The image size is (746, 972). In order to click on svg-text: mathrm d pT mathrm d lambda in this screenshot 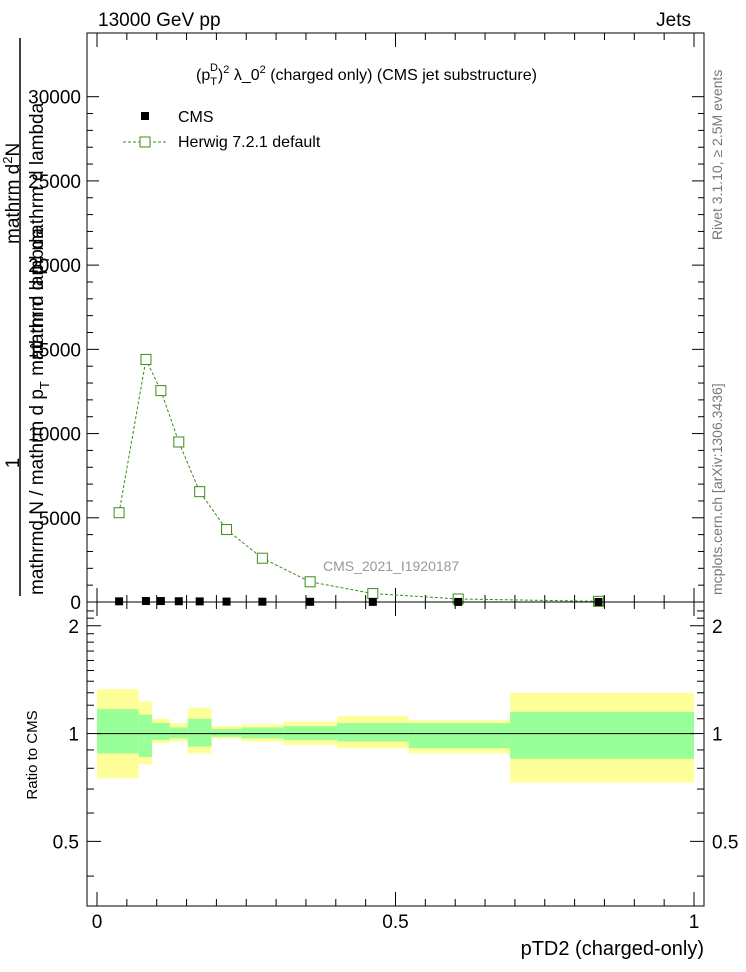, I will do `click(39, 231)`.